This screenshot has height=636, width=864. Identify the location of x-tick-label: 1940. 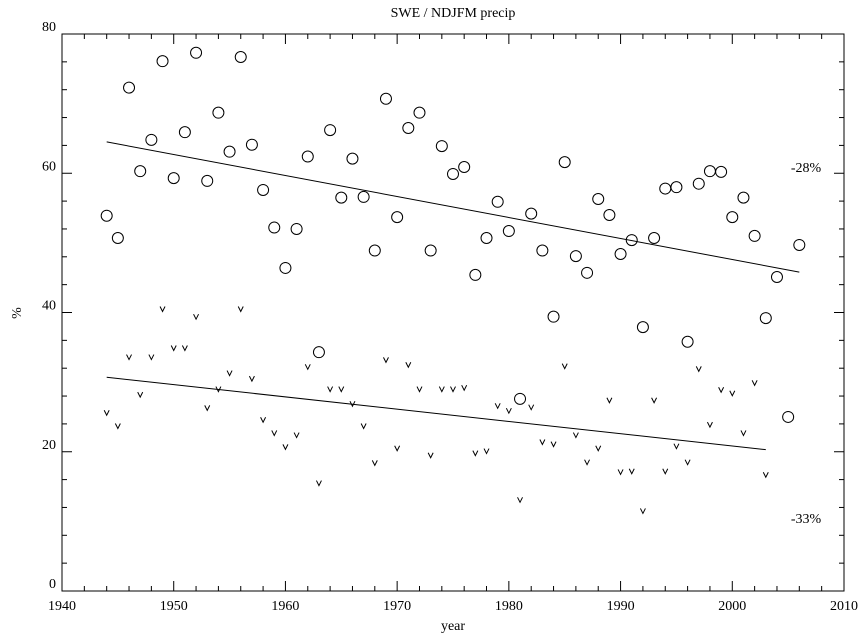
(62, 606).